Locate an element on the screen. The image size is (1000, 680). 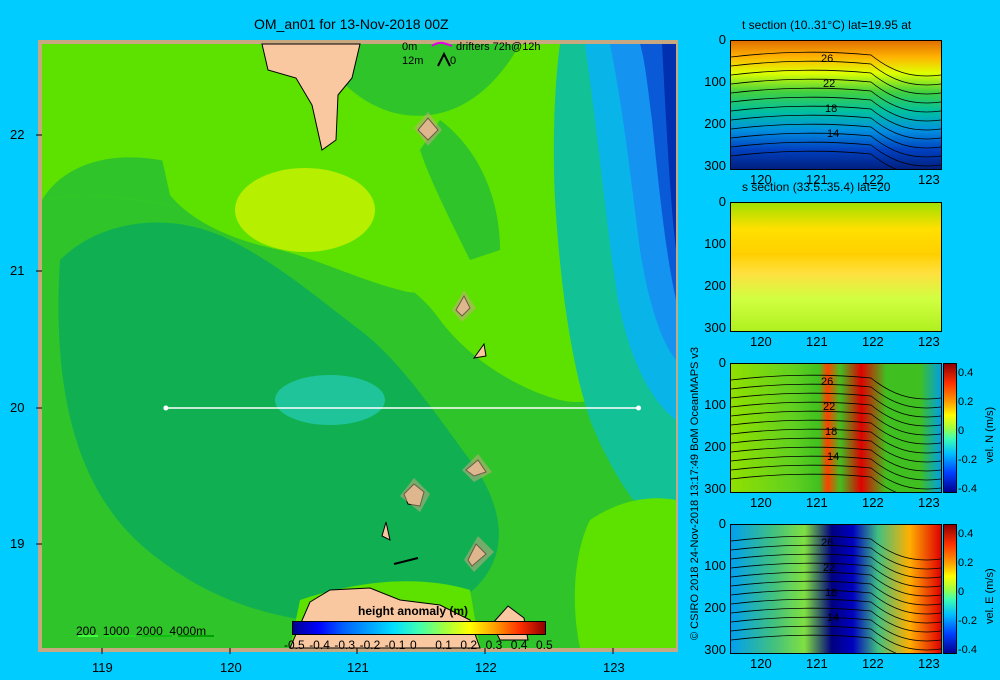
panel-title: t section (10..31°C) lat=19.95 at is located at coordinates (827, 25).